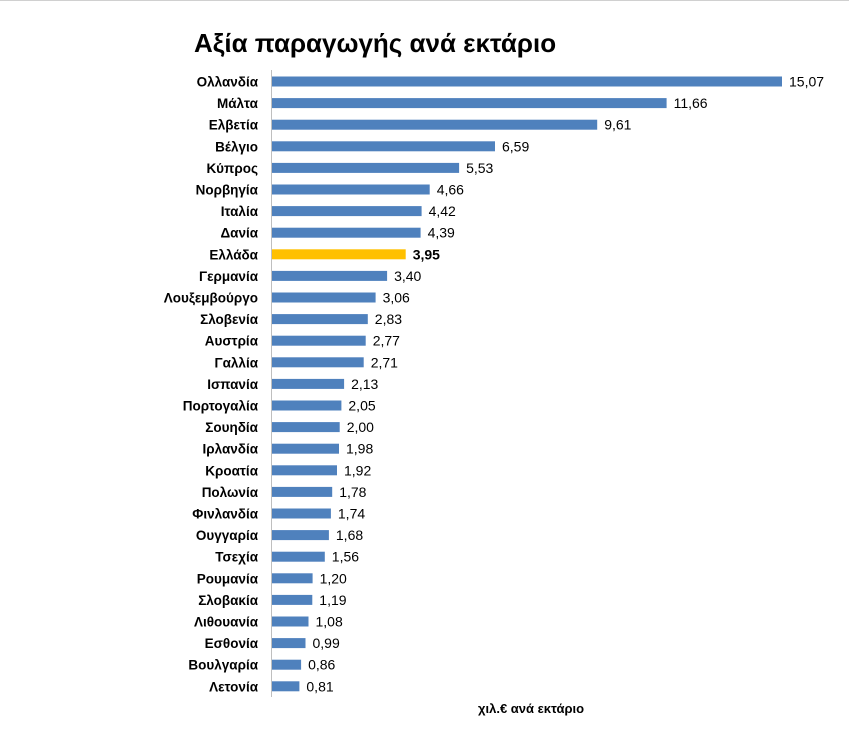 The width and height of the screenshot is (849, 733). Describe the element at coordinates (228, 600) in the screenshot. I see `category-label: Σλοβακία` at that location.